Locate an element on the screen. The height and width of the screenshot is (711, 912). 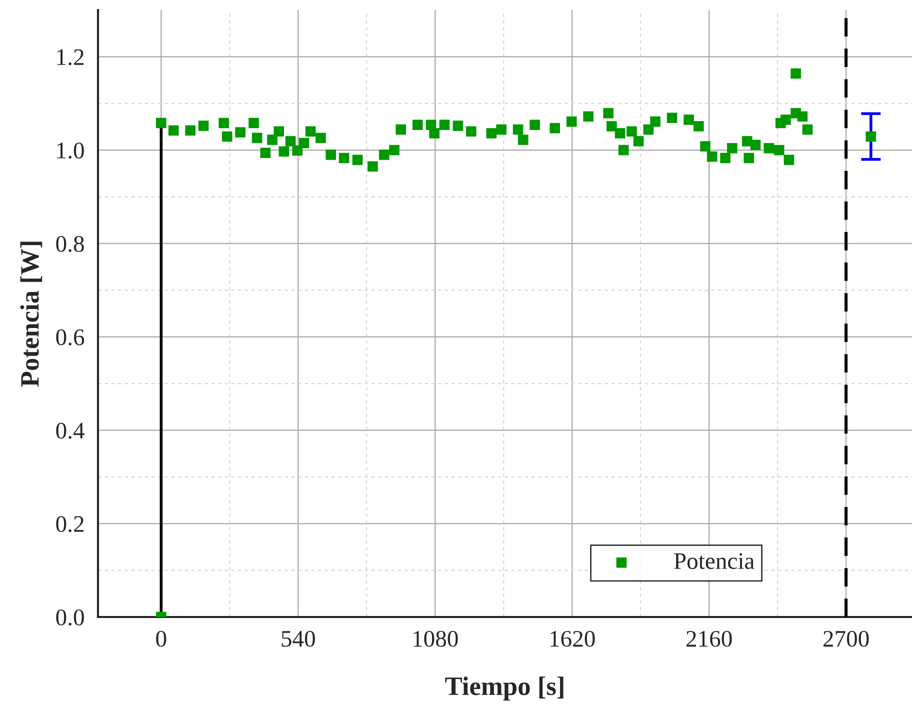
y-tick-label: 0.4 is located at coordinates (70, 430).